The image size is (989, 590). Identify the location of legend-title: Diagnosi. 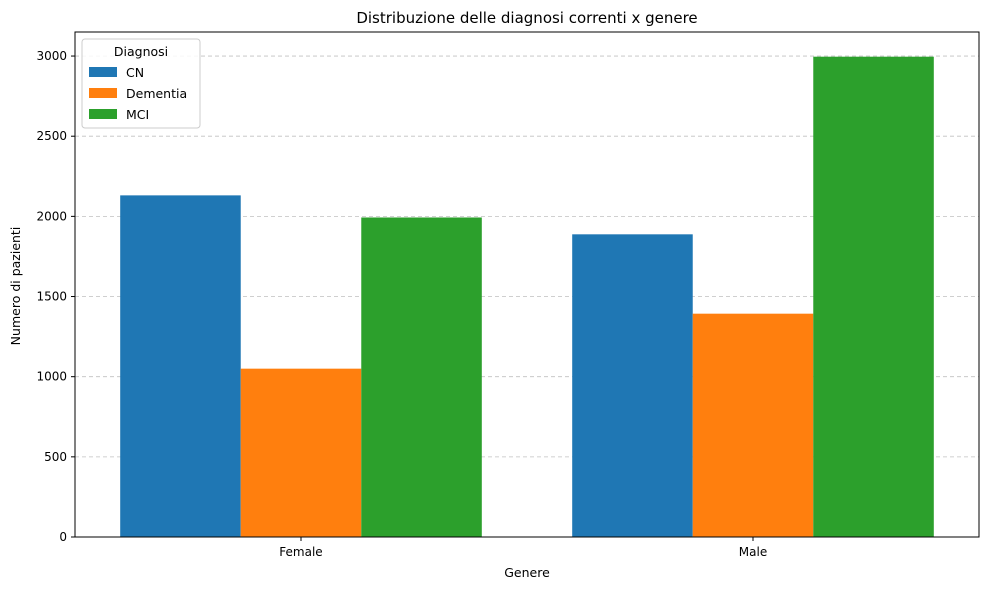
(141, 51).